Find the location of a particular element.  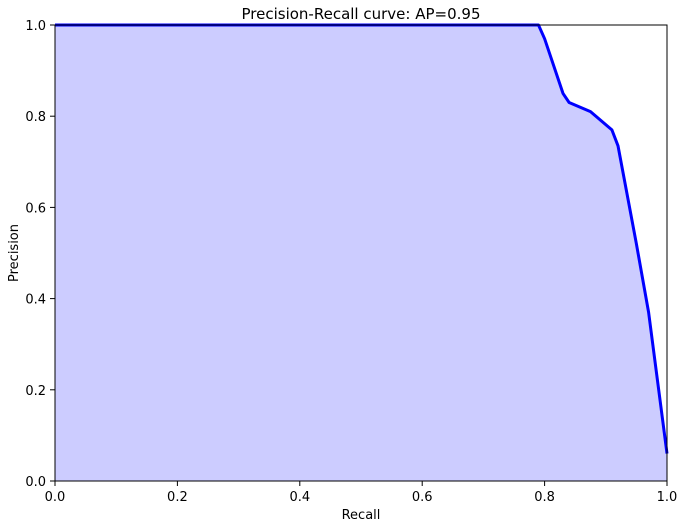

y-tick-label: 0.6 is located at coordinates (35, 208).